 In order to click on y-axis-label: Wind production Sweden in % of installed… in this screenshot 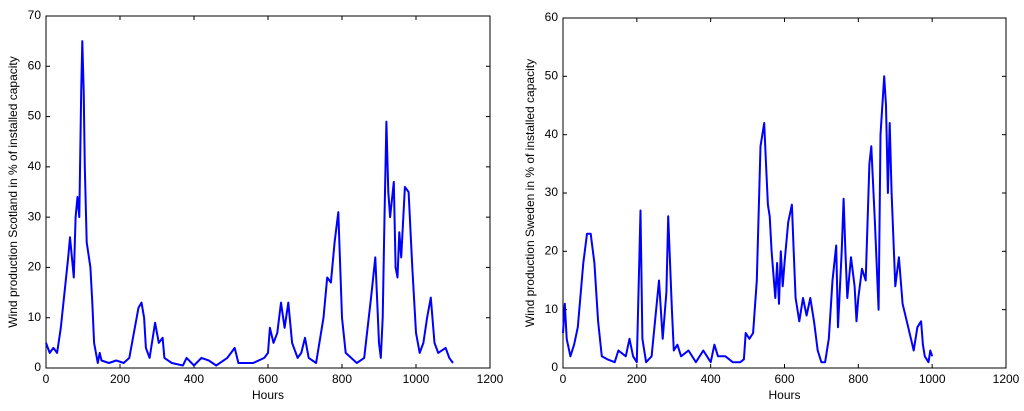, I will do `click(530, 193)`.